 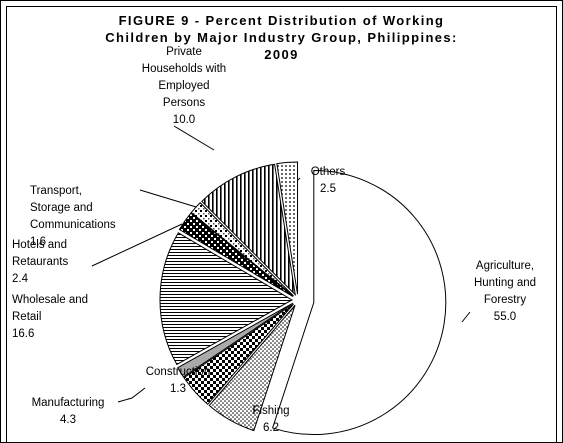 I want to click on slice-label: Fishing 6.2, so click(x=271, y=420).